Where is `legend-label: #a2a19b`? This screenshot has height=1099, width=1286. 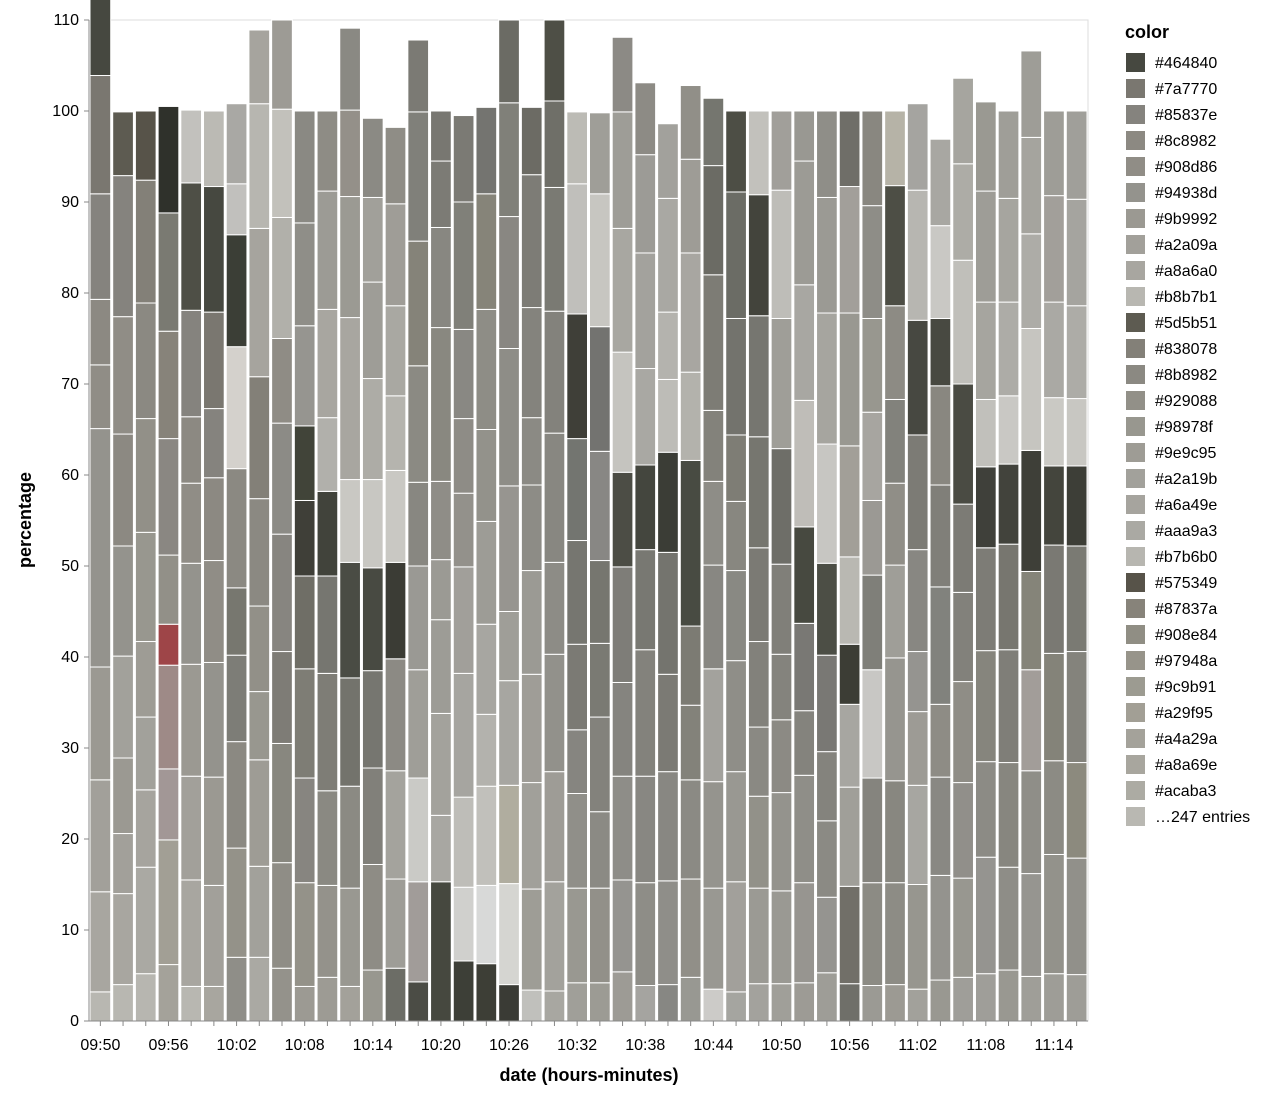
legend-label: #a2a19b is located at coordinates (1186, 479).